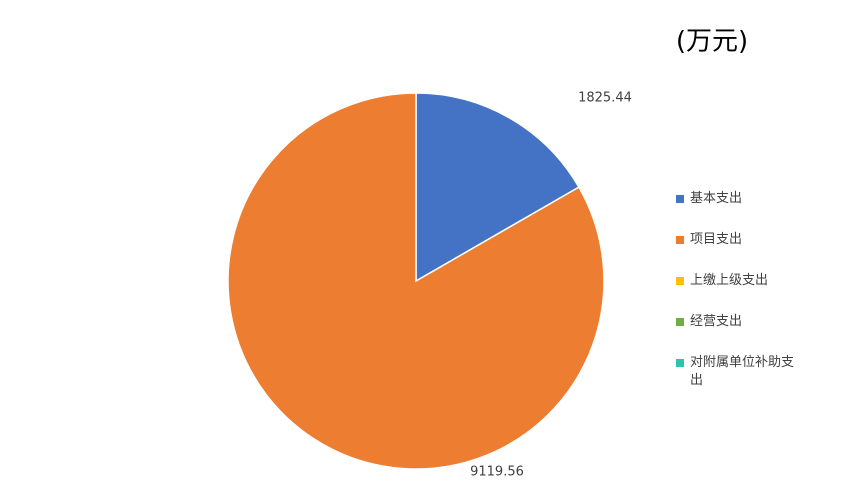 This screenshot has width=857, height=494. What do you see at coordinates (712, 42) in the screenshot?
I see `chart-title: (万元)` at bounding box center [712, 42].